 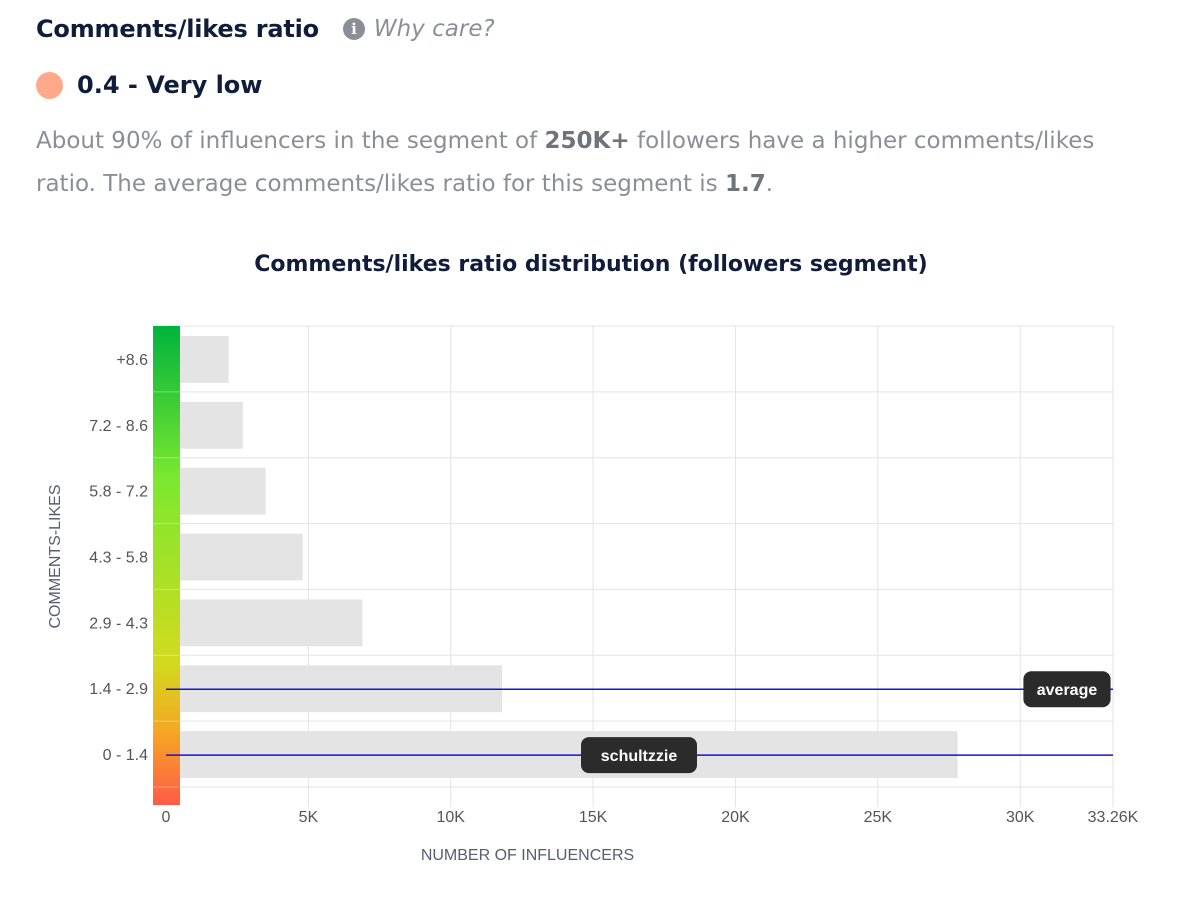 What do you see at coordinates (1113, 817) in the screenshot?
I see `x-tick-label: 33.26K` at bounding box center [1113, 817].